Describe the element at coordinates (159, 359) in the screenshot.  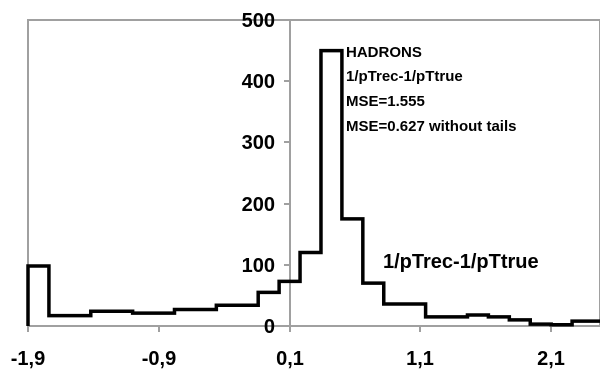
I see `x-tick-label: -0,9` at that location.